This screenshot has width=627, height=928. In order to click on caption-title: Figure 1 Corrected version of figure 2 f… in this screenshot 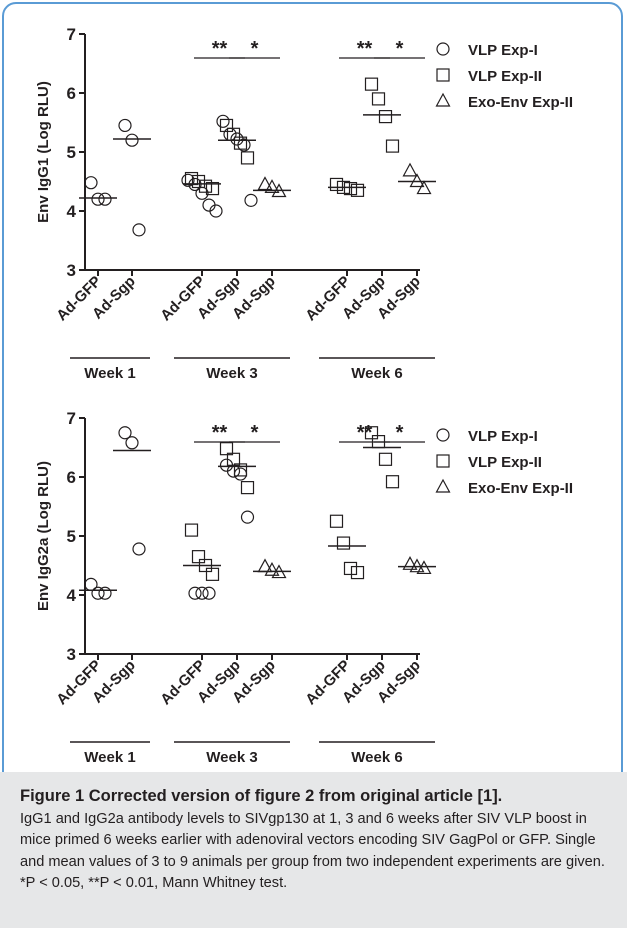, I will do `click(261, 796)`.